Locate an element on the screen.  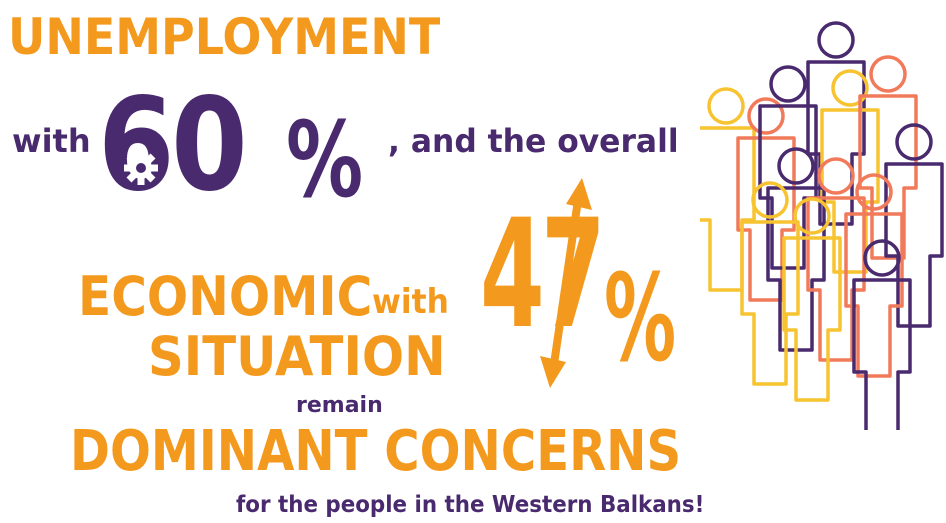
percent-sign-2: % is located at coordinates (640, 319).